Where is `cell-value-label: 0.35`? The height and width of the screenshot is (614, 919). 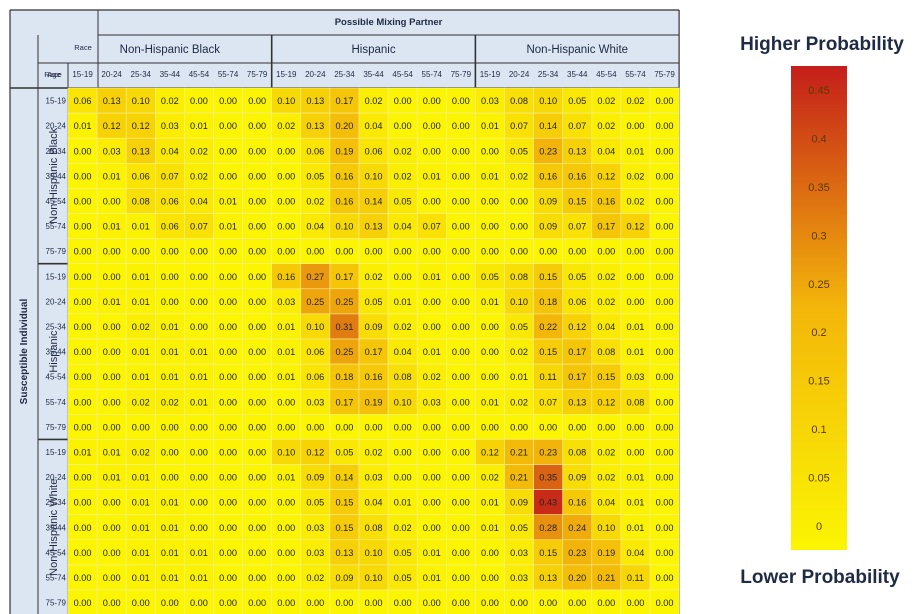
cell-value-label: 0.35 is located at coordinates (548, 478).